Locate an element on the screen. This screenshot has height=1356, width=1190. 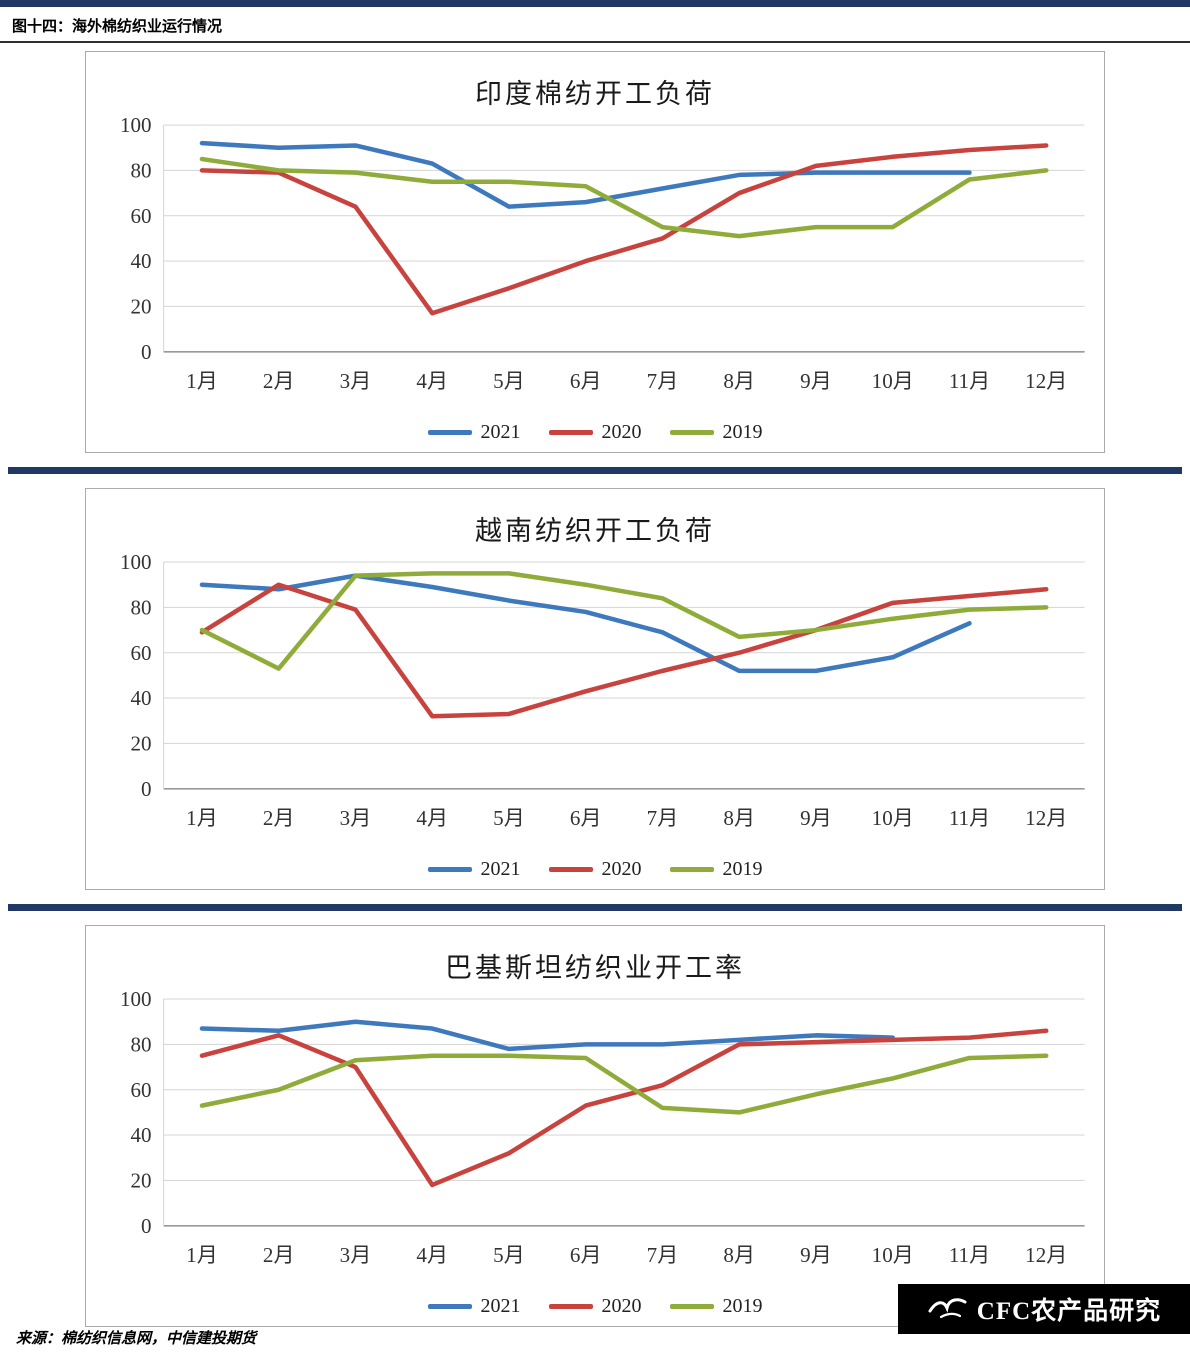
watermark-text: CFC农产品研究 is located at coordinates (1069, 1311).